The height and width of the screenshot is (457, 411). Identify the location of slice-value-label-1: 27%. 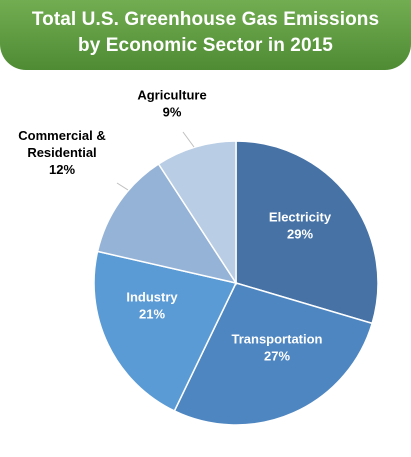
(277, 356).